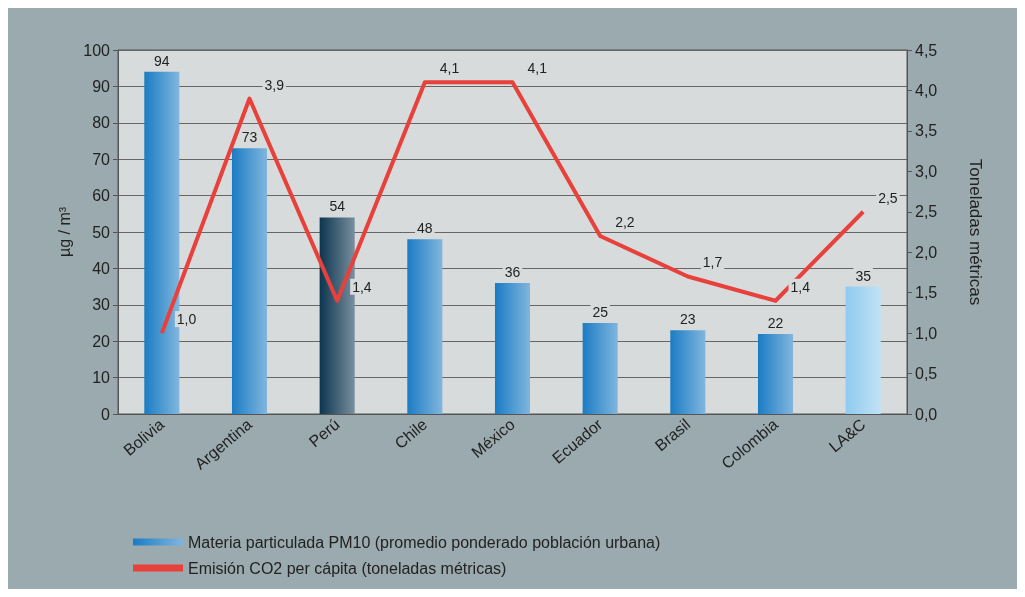 The height and width of the screenshot is (597, 1025). I want to click on data-label: 54, so click(337, 206).